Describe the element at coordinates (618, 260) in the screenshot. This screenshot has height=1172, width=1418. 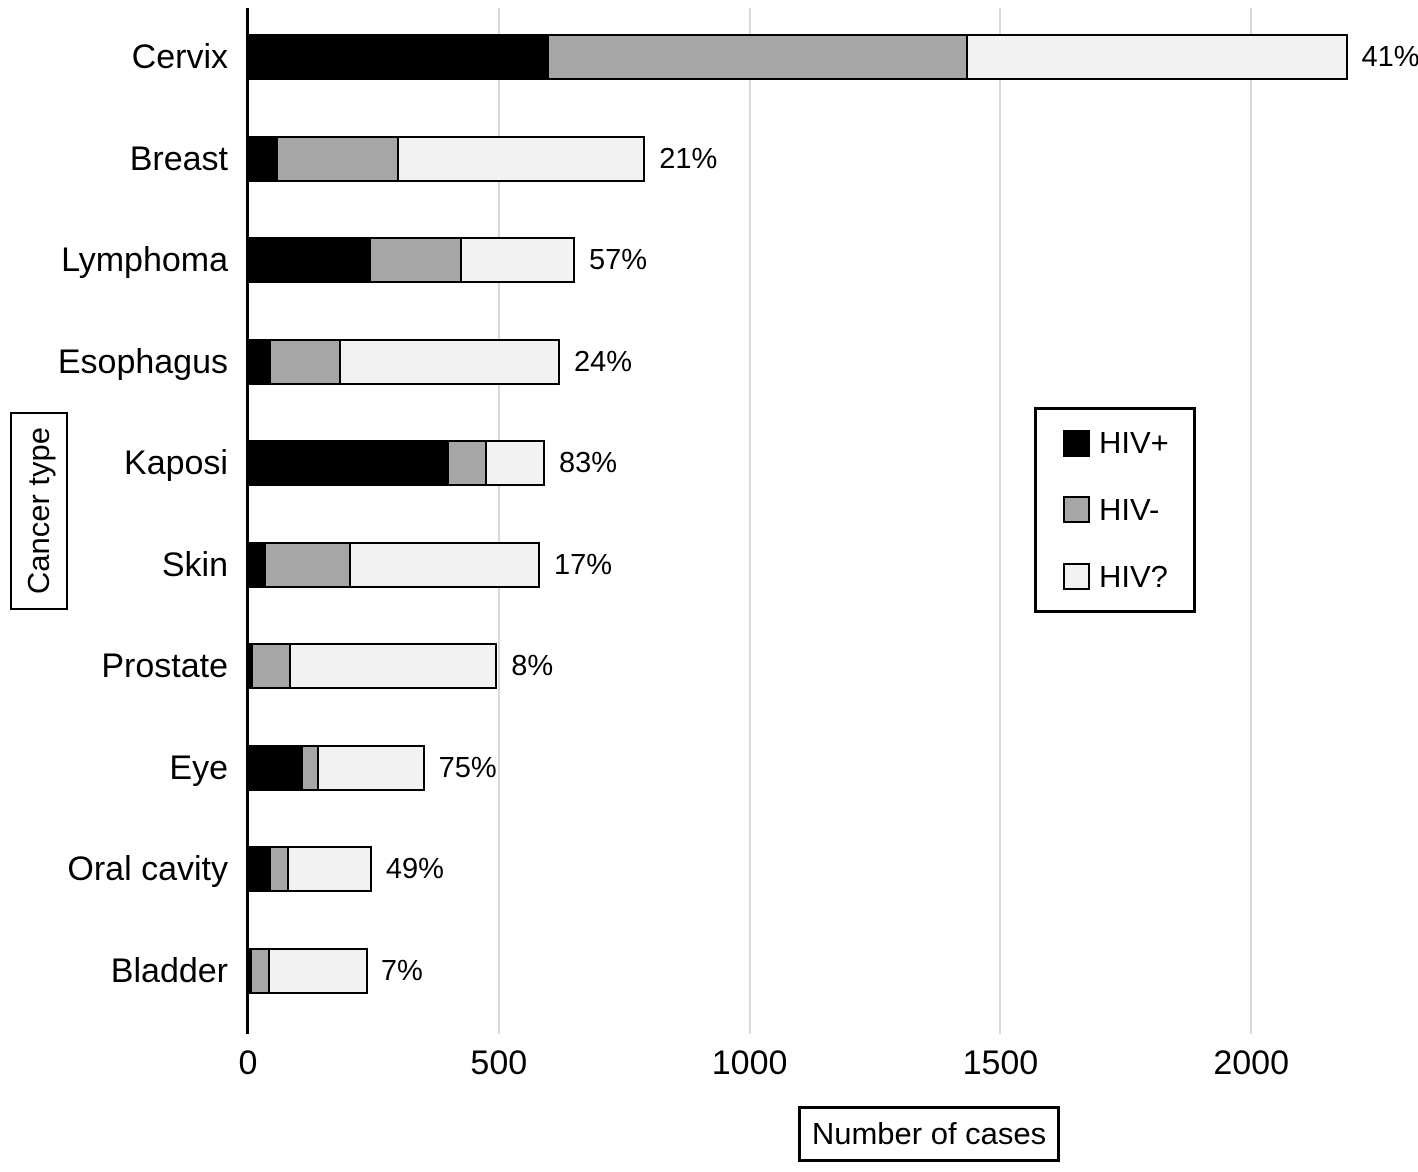
I see `bar-value-label-lymphoma: 57%` at that location.